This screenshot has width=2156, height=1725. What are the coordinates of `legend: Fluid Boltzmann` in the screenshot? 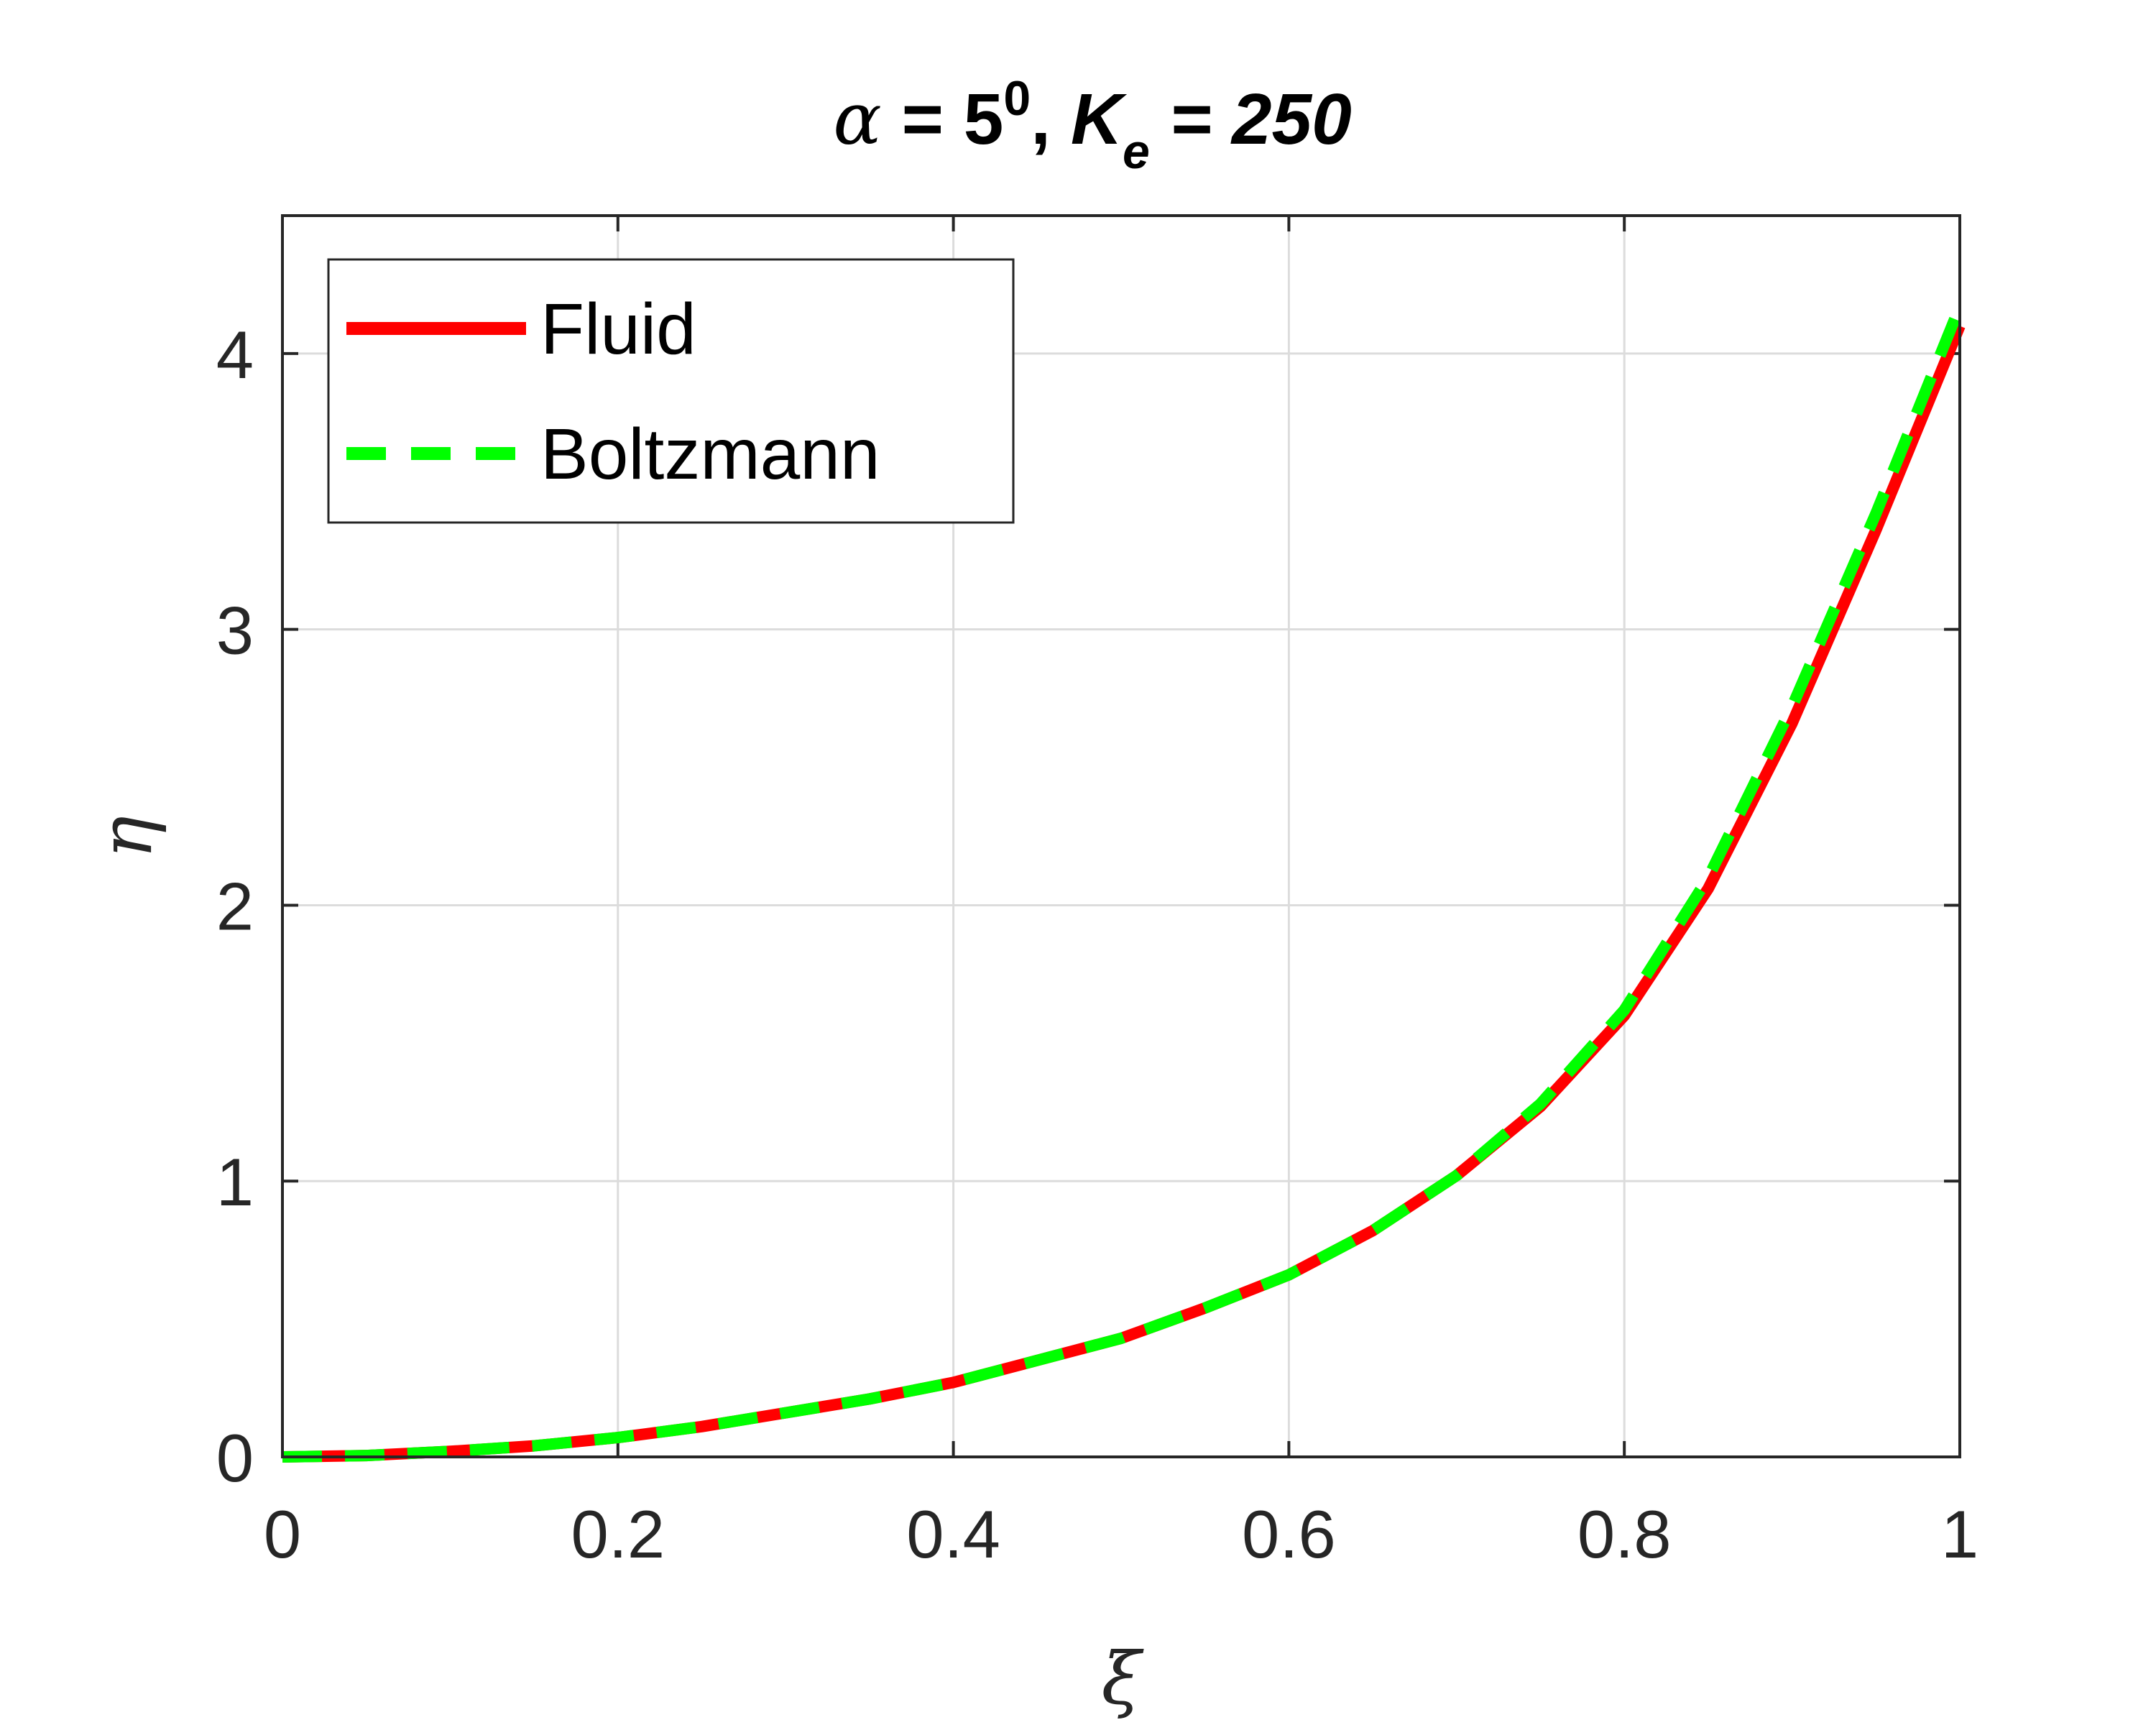 It's located at (671, 391).